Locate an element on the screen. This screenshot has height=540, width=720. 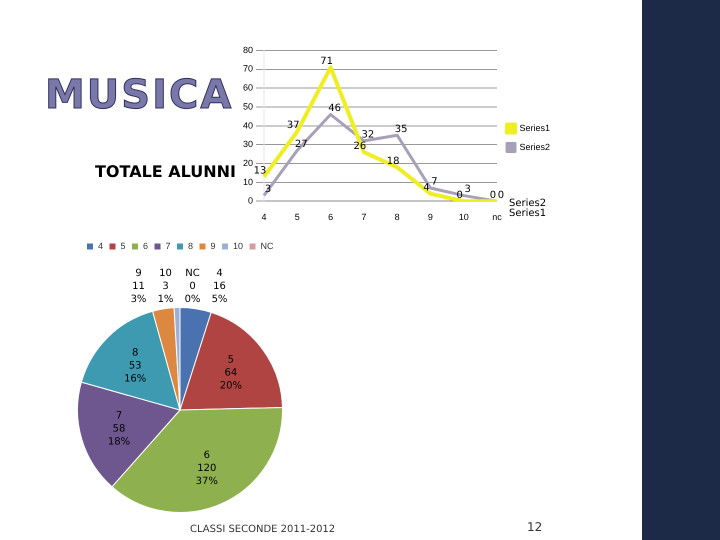
chart-title: TOTALE ALUNNI is located at coordinates (165, 171).